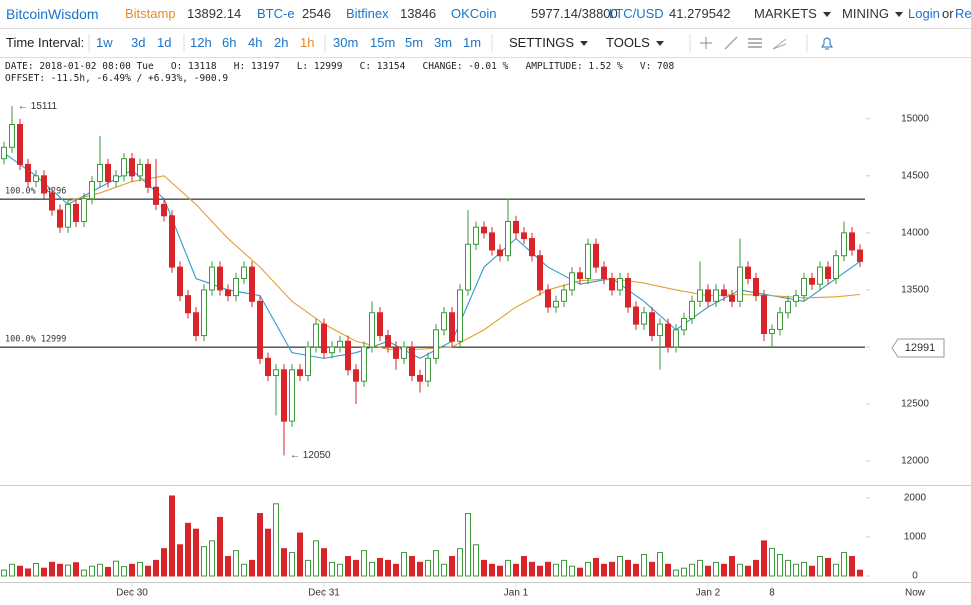 The width and height of the screenshot is (971, 605). I want to click on interval: 12h, so click(201, 42).